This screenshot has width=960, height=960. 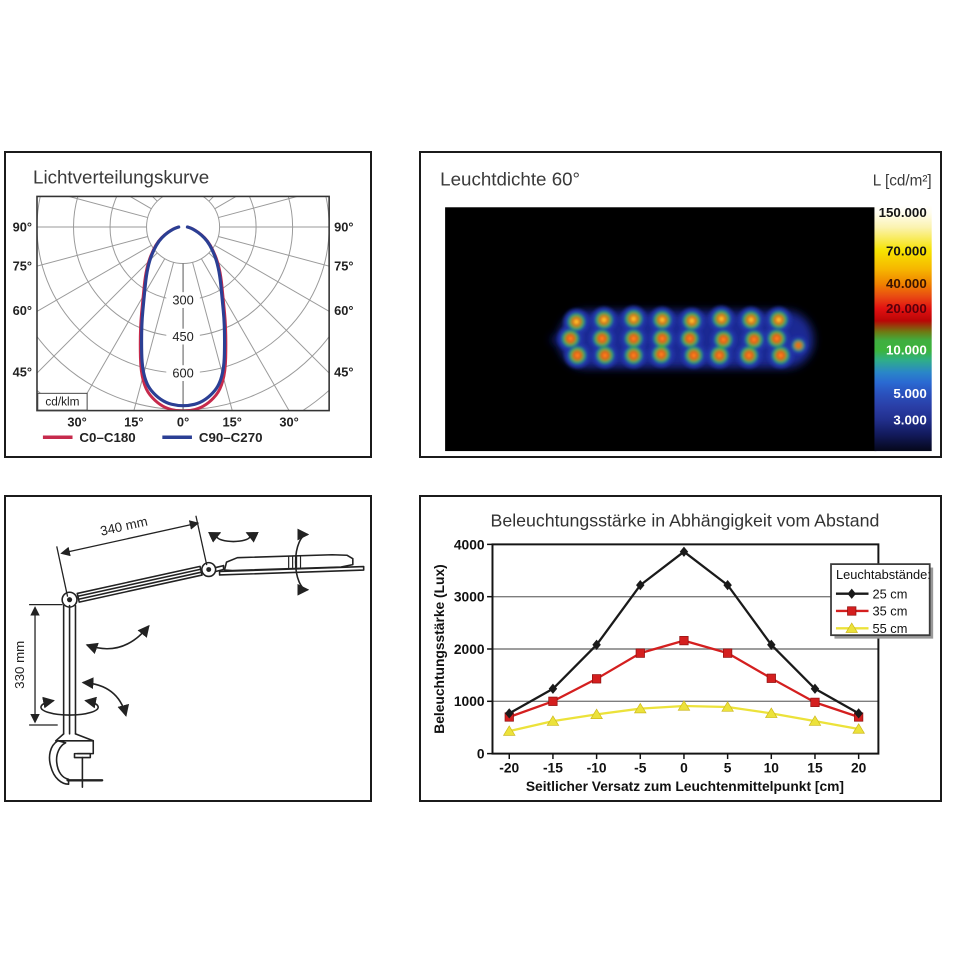 What do you see at coordinates (553, 767) in the screenshot?
I see `x-tick-label: -15` at bounding box center [553, 767].